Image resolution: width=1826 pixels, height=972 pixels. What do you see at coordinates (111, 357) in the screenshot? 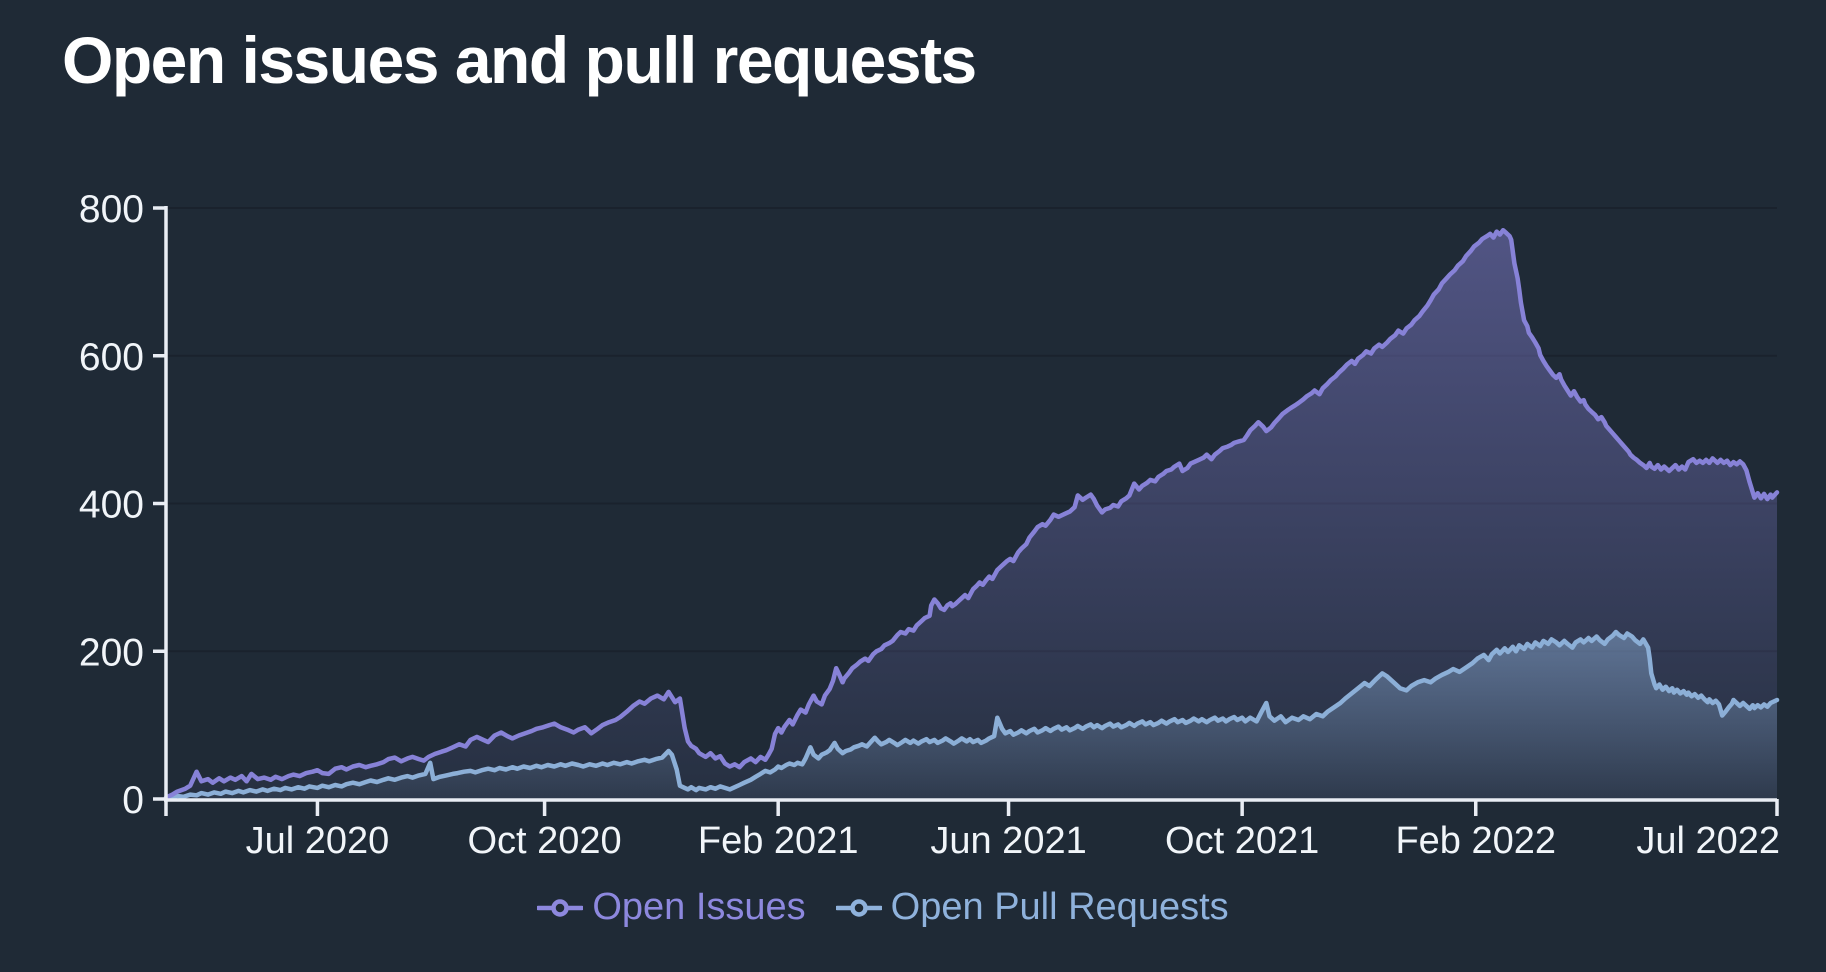
I see `y-tick-label: 600` at bounding box center [111, 357].